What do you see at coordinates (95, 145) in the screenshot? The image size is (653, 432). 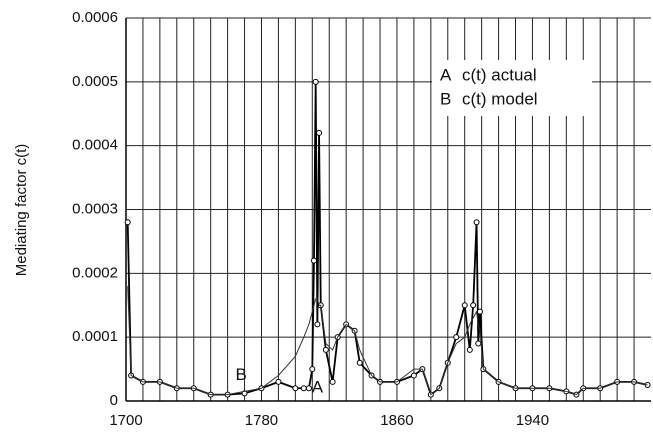 I see `y-tick-label: 0.0004` at bounding box center [95, 145].